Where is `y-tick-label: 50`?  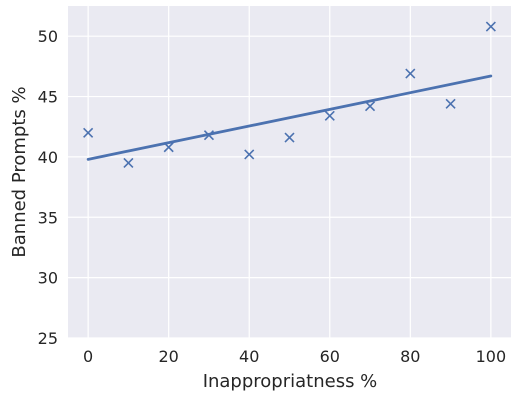
y-tick-label: 50 is located at coordinates (48, 36).